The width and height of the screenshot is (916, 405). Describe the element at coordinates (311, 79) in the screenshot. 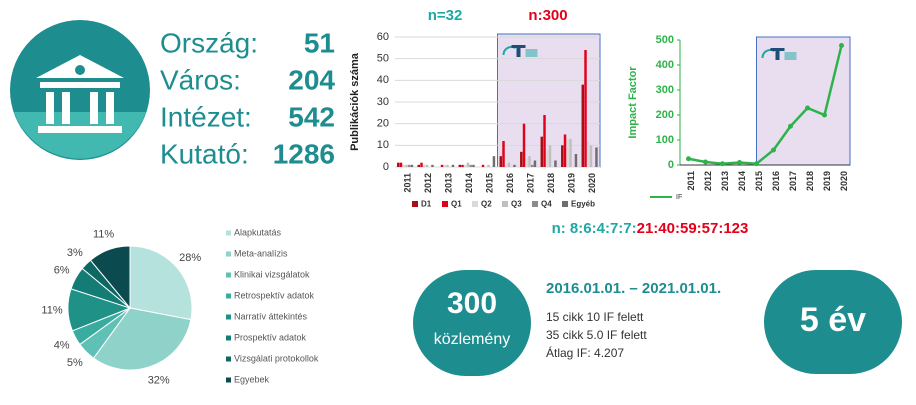

I see `stat-value: 204` at that location.